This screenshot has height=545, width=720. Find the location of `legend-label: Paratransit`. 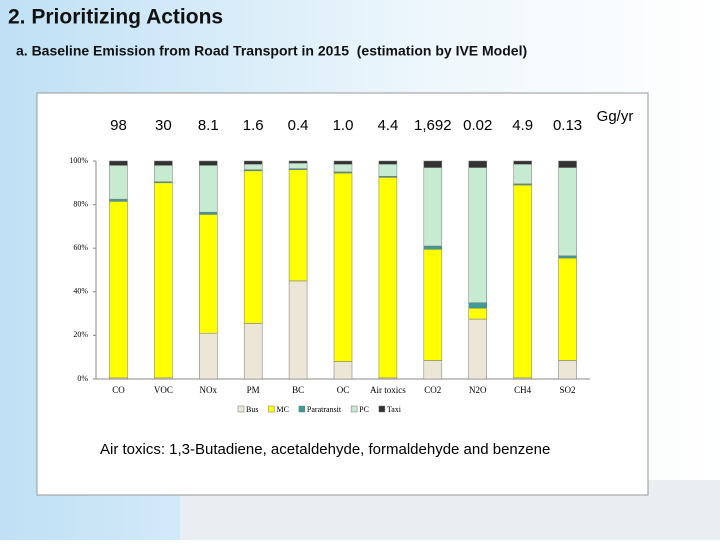

legend-label: Paratransit is located at coordinates (324, 409).